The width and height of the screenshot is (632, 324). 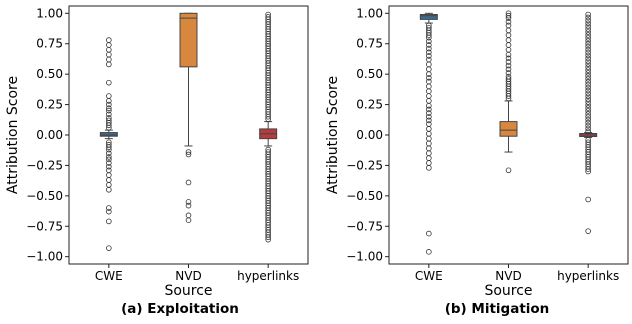 I want to click on x-tick-label: CWE, so click(x=429, y=276).